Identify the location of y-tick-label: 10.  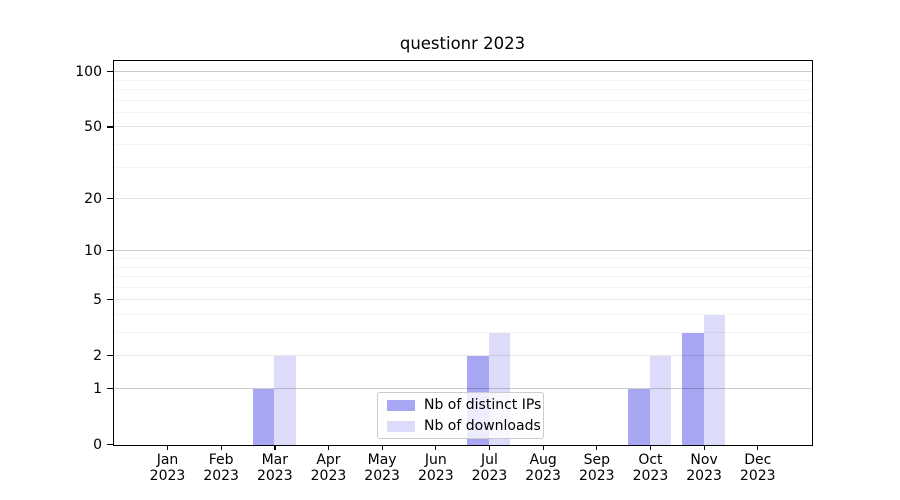
(93, 250).